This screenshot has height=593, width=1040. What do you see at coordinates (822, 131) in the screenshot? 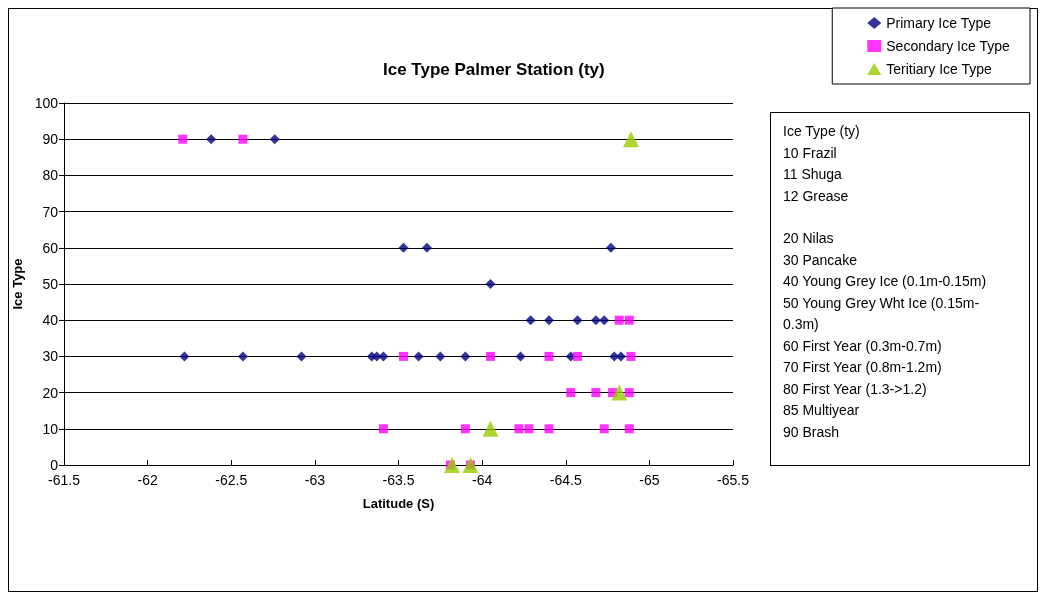
I see `text: Ice Type (ty)` at bounding box center [822, 131].